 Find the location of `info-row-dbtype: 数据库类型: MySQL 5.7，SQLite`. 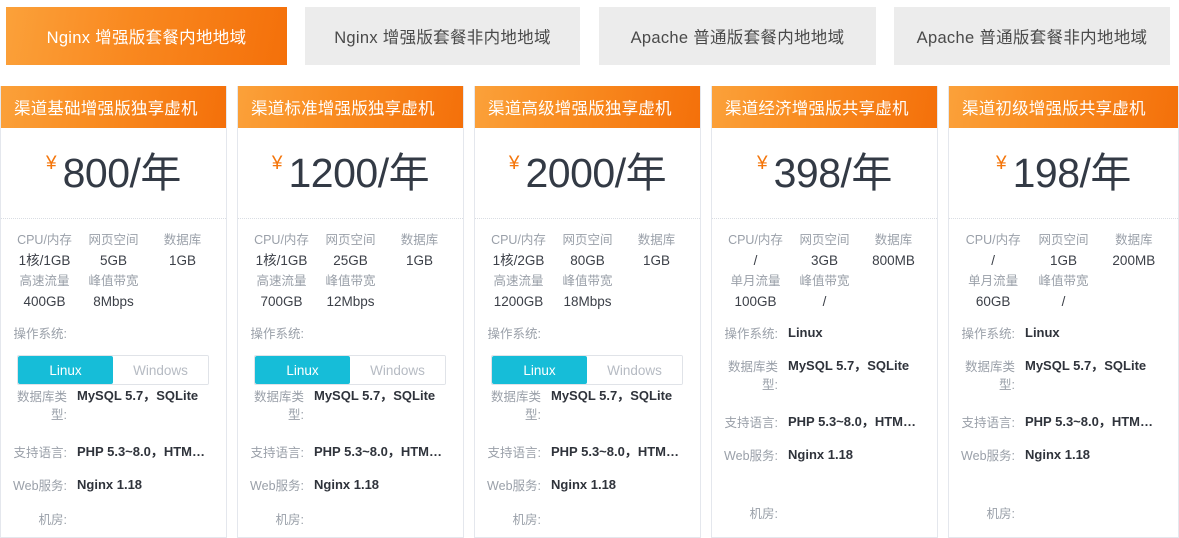

info-row-dbtype: 数据库类型: MySQL 5.7，SQLite is located at coordinates (112, 405).